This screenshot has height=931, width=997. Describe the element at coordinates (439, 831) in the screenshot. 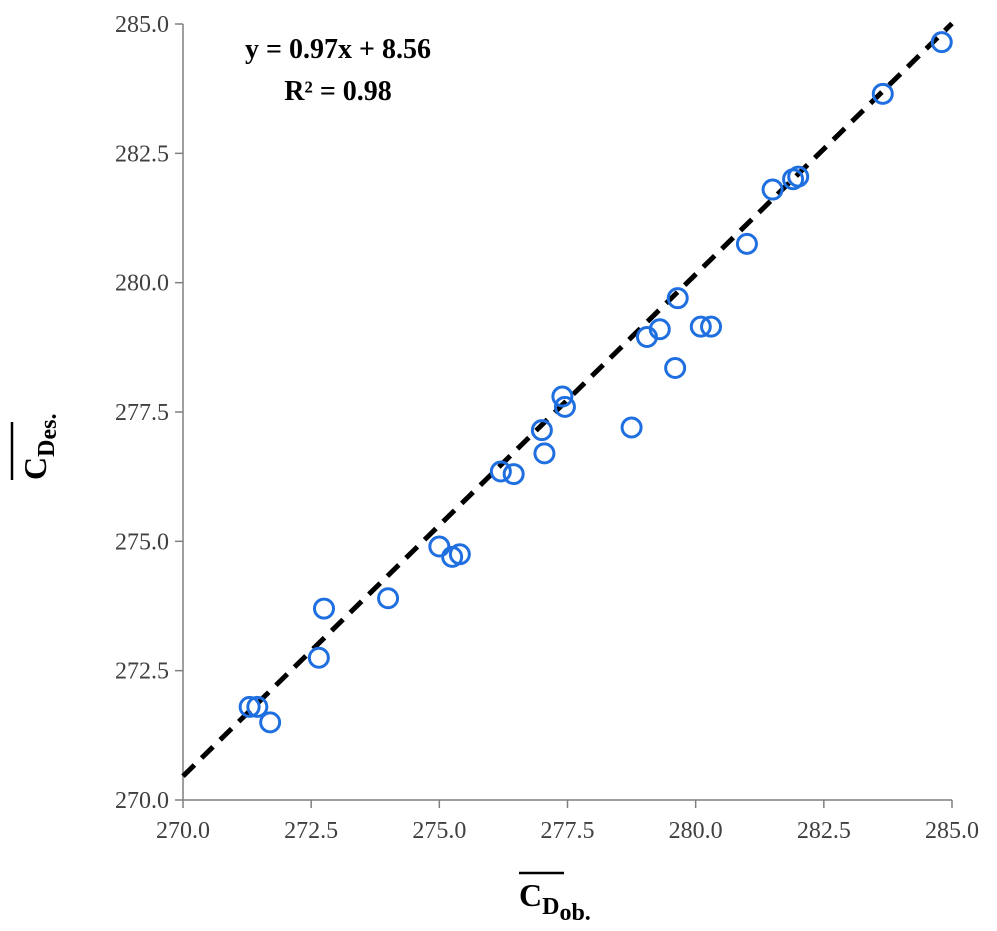

I see `x-tick-label: 275.0` at that location.